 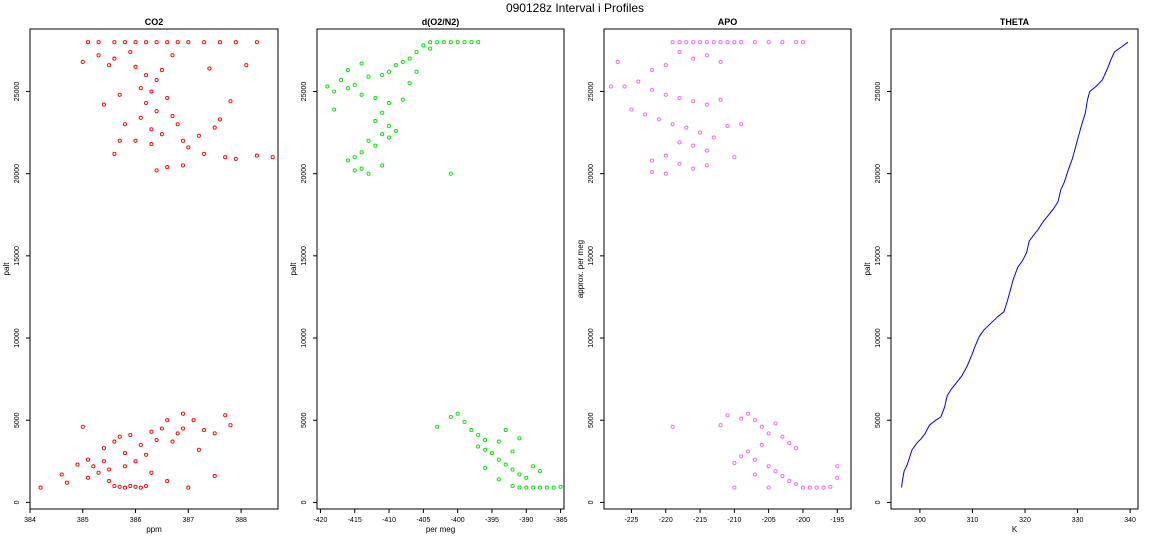 What do you see at coordinates (1130, 520) in the screenshot?
I see `x-tick-label: 340` at bounding box center [1130, 520].